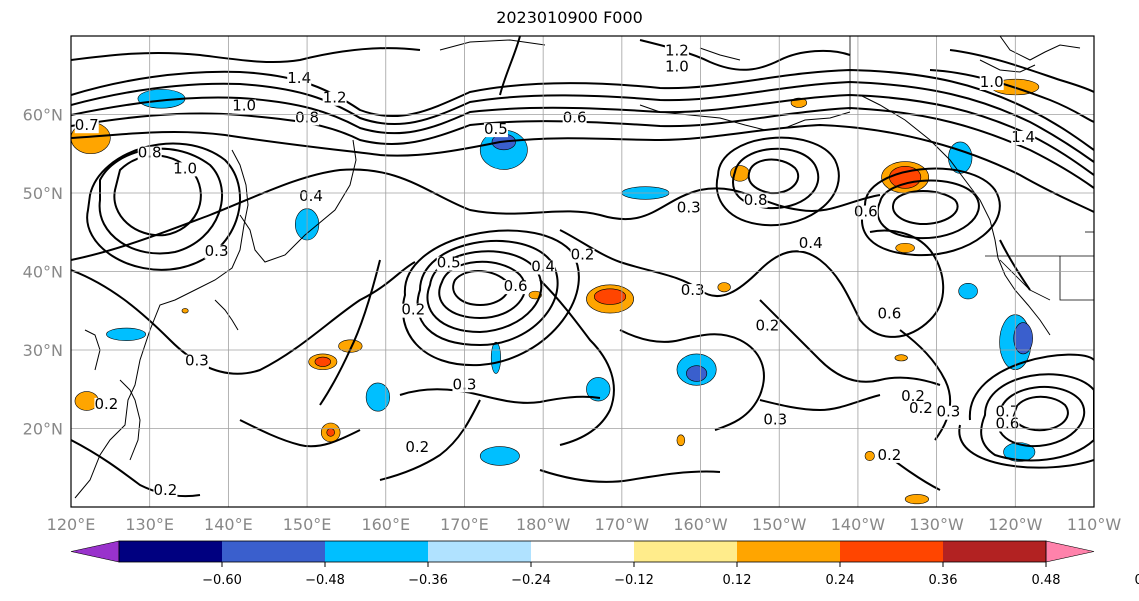  I want to click on colorbar, so click(582, 551).